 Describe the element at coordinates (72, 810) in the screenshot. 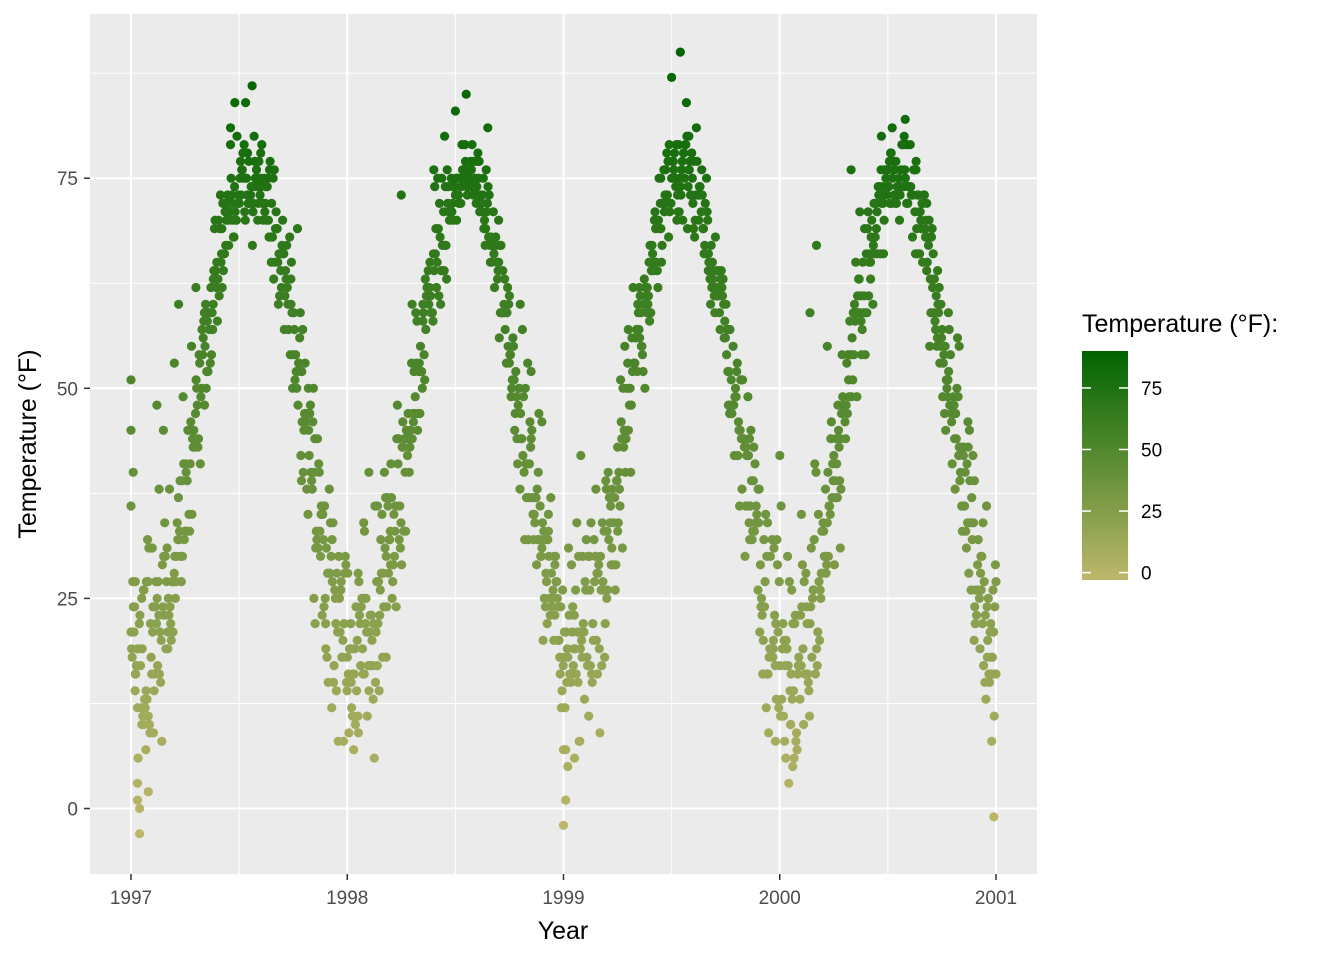

I see `y-tick-label: 0` at that location.